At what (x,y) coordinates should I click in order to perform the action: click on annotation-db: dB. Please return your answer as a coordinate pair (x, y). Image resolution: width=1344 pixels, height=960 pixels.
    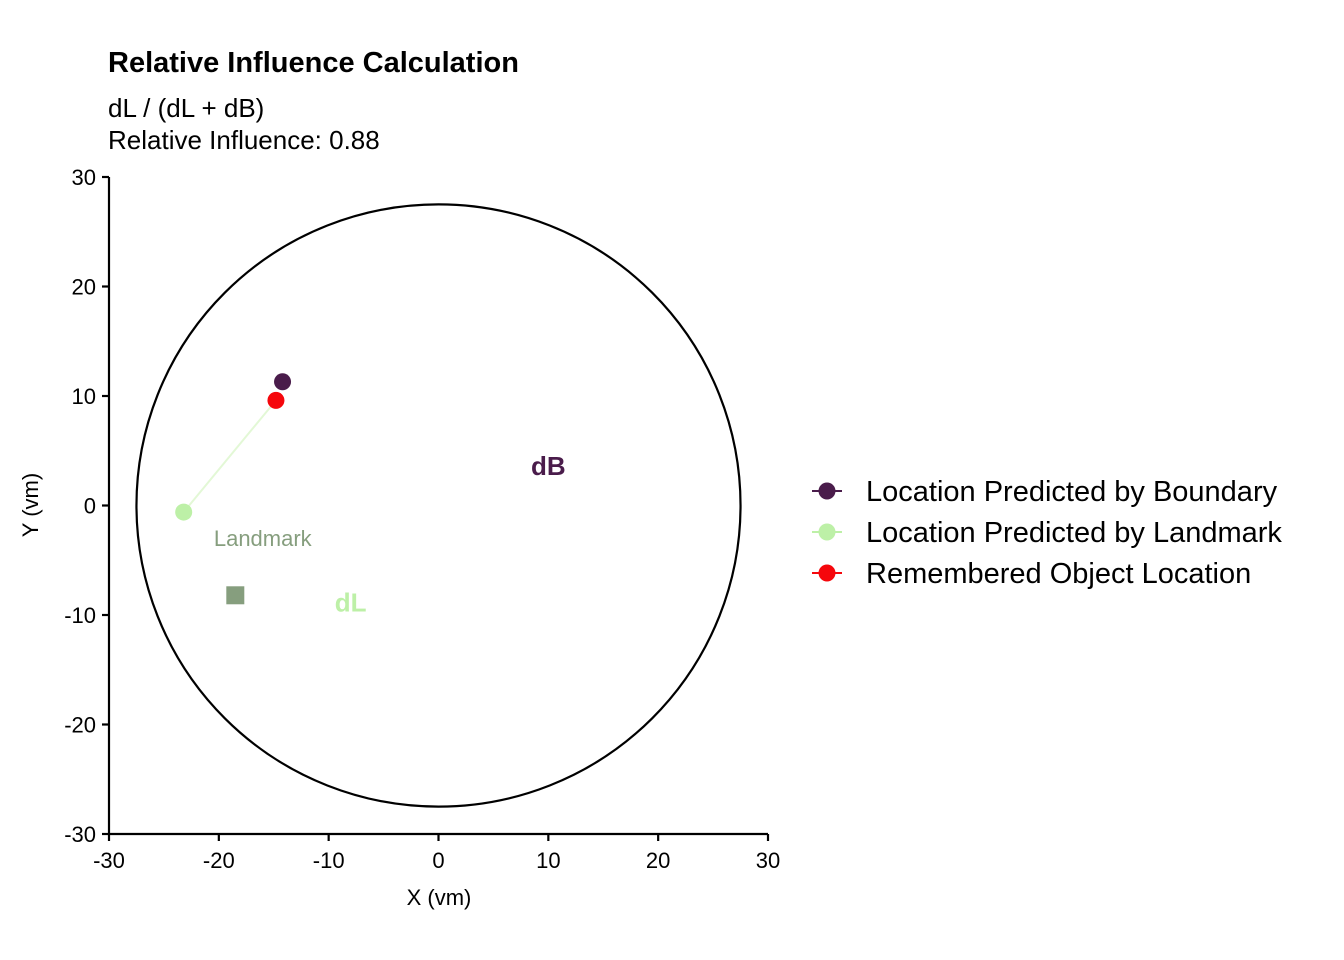
    Looking at the image, I should click on (548, 466).